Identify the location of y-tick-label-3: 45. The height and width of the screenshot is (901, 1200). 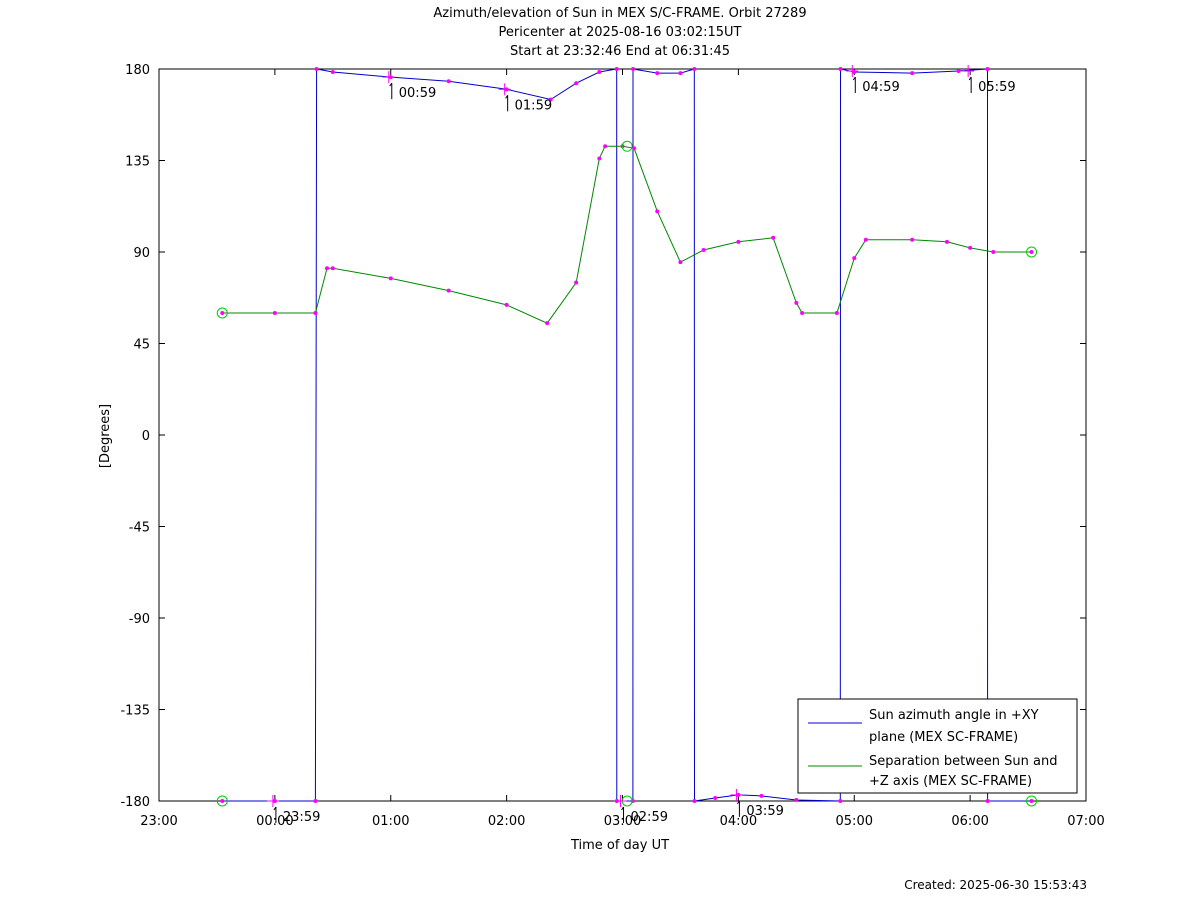
(141, 345).